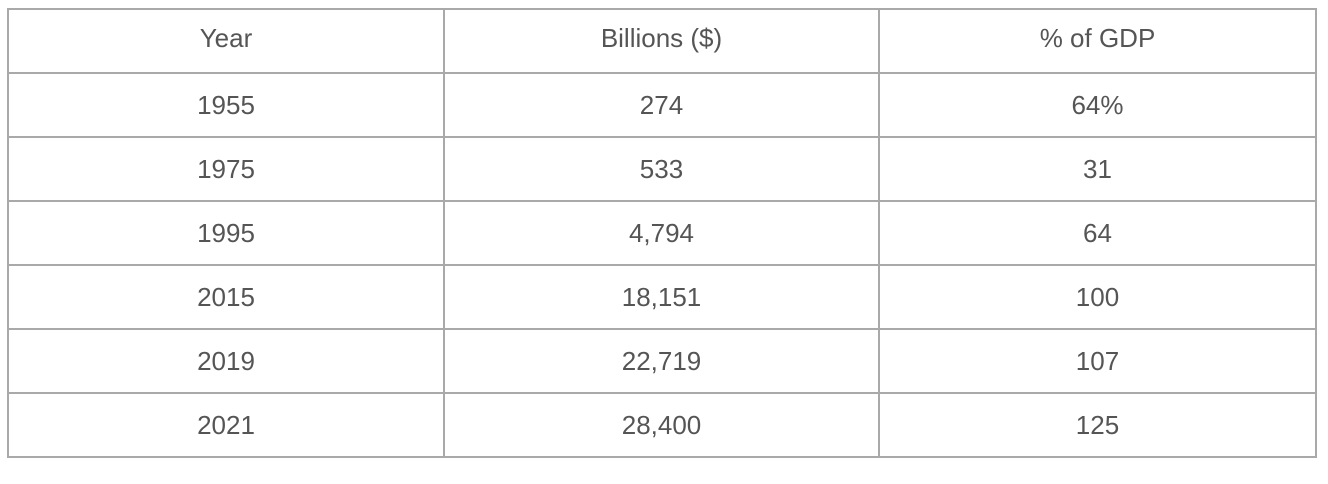 The image size is (1328, 484). Describe the element at coordinates (226, 233) in the screenshot. I see `cell-year: 1995` at that location.